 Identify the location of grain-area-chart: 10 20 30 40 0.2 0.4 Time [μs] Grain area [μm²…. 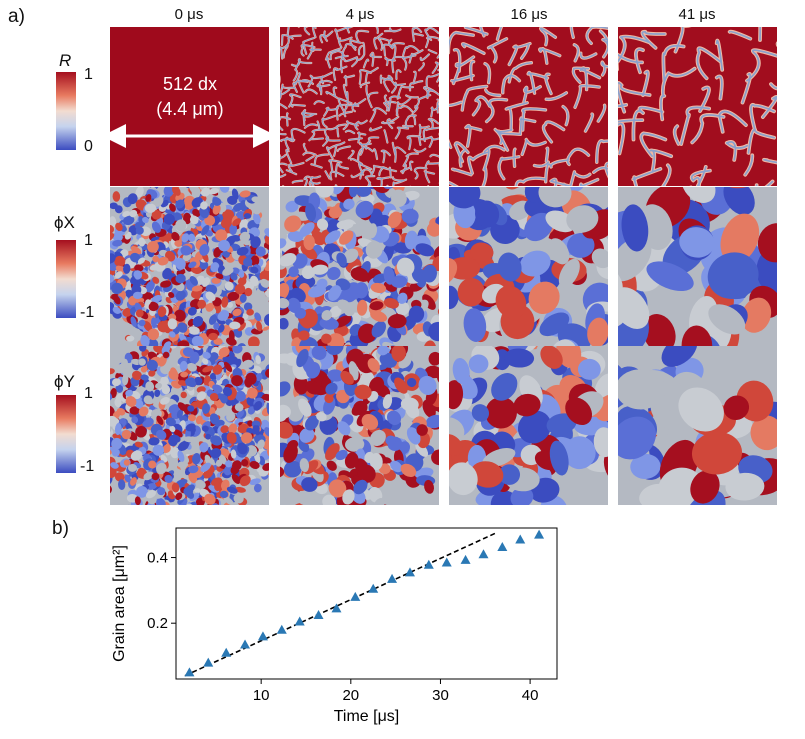
(334, 626).